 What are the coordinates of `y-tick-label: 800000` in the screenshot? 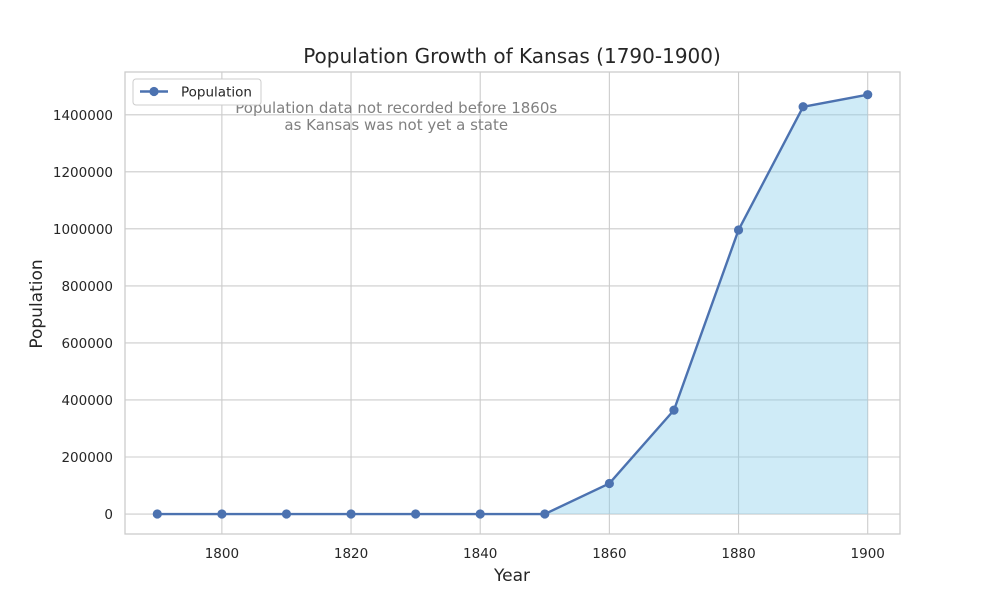 It's located at (87, 287).